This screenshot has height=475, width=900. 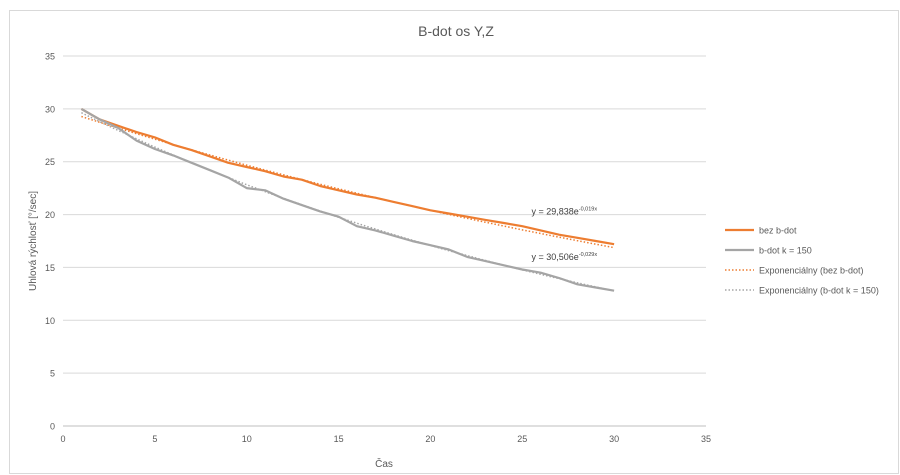 I want to click on x-tick-label: 20, so click(x=430, y=439).